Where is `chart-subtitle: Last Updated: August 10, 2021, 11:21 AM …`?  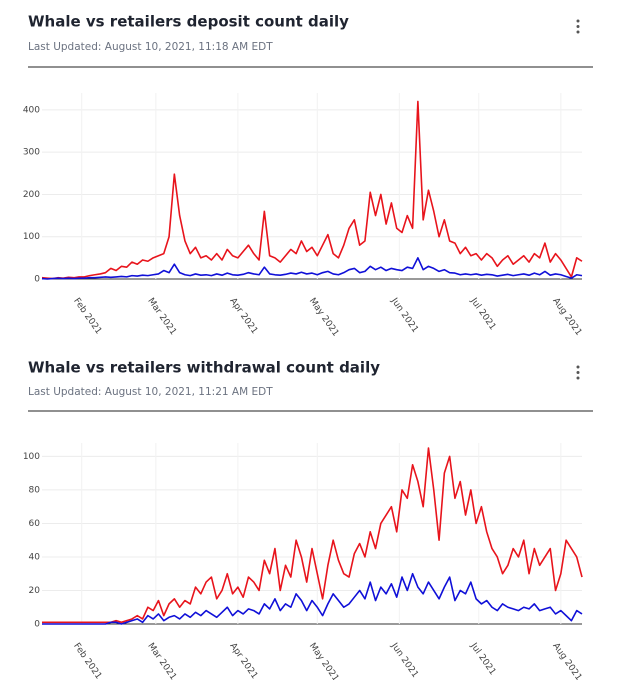 chart-subtitle: Last Updated: August 10, 2021, 11:21 AM … is located at coordinates (150, 392).